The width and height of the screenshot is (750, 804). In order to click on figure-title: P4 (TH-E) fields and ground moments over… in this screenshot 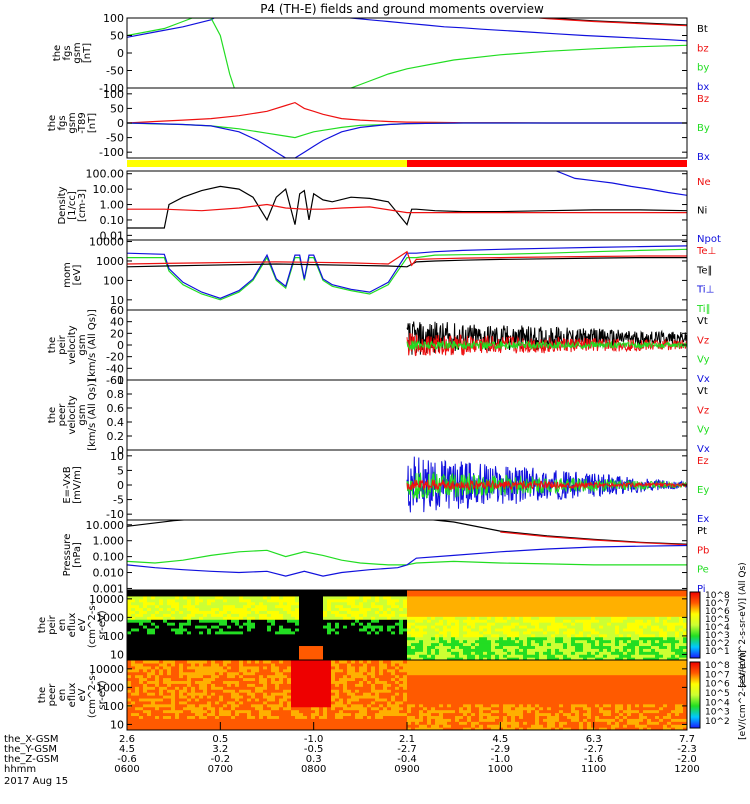, I will do `click(402, 9)`.